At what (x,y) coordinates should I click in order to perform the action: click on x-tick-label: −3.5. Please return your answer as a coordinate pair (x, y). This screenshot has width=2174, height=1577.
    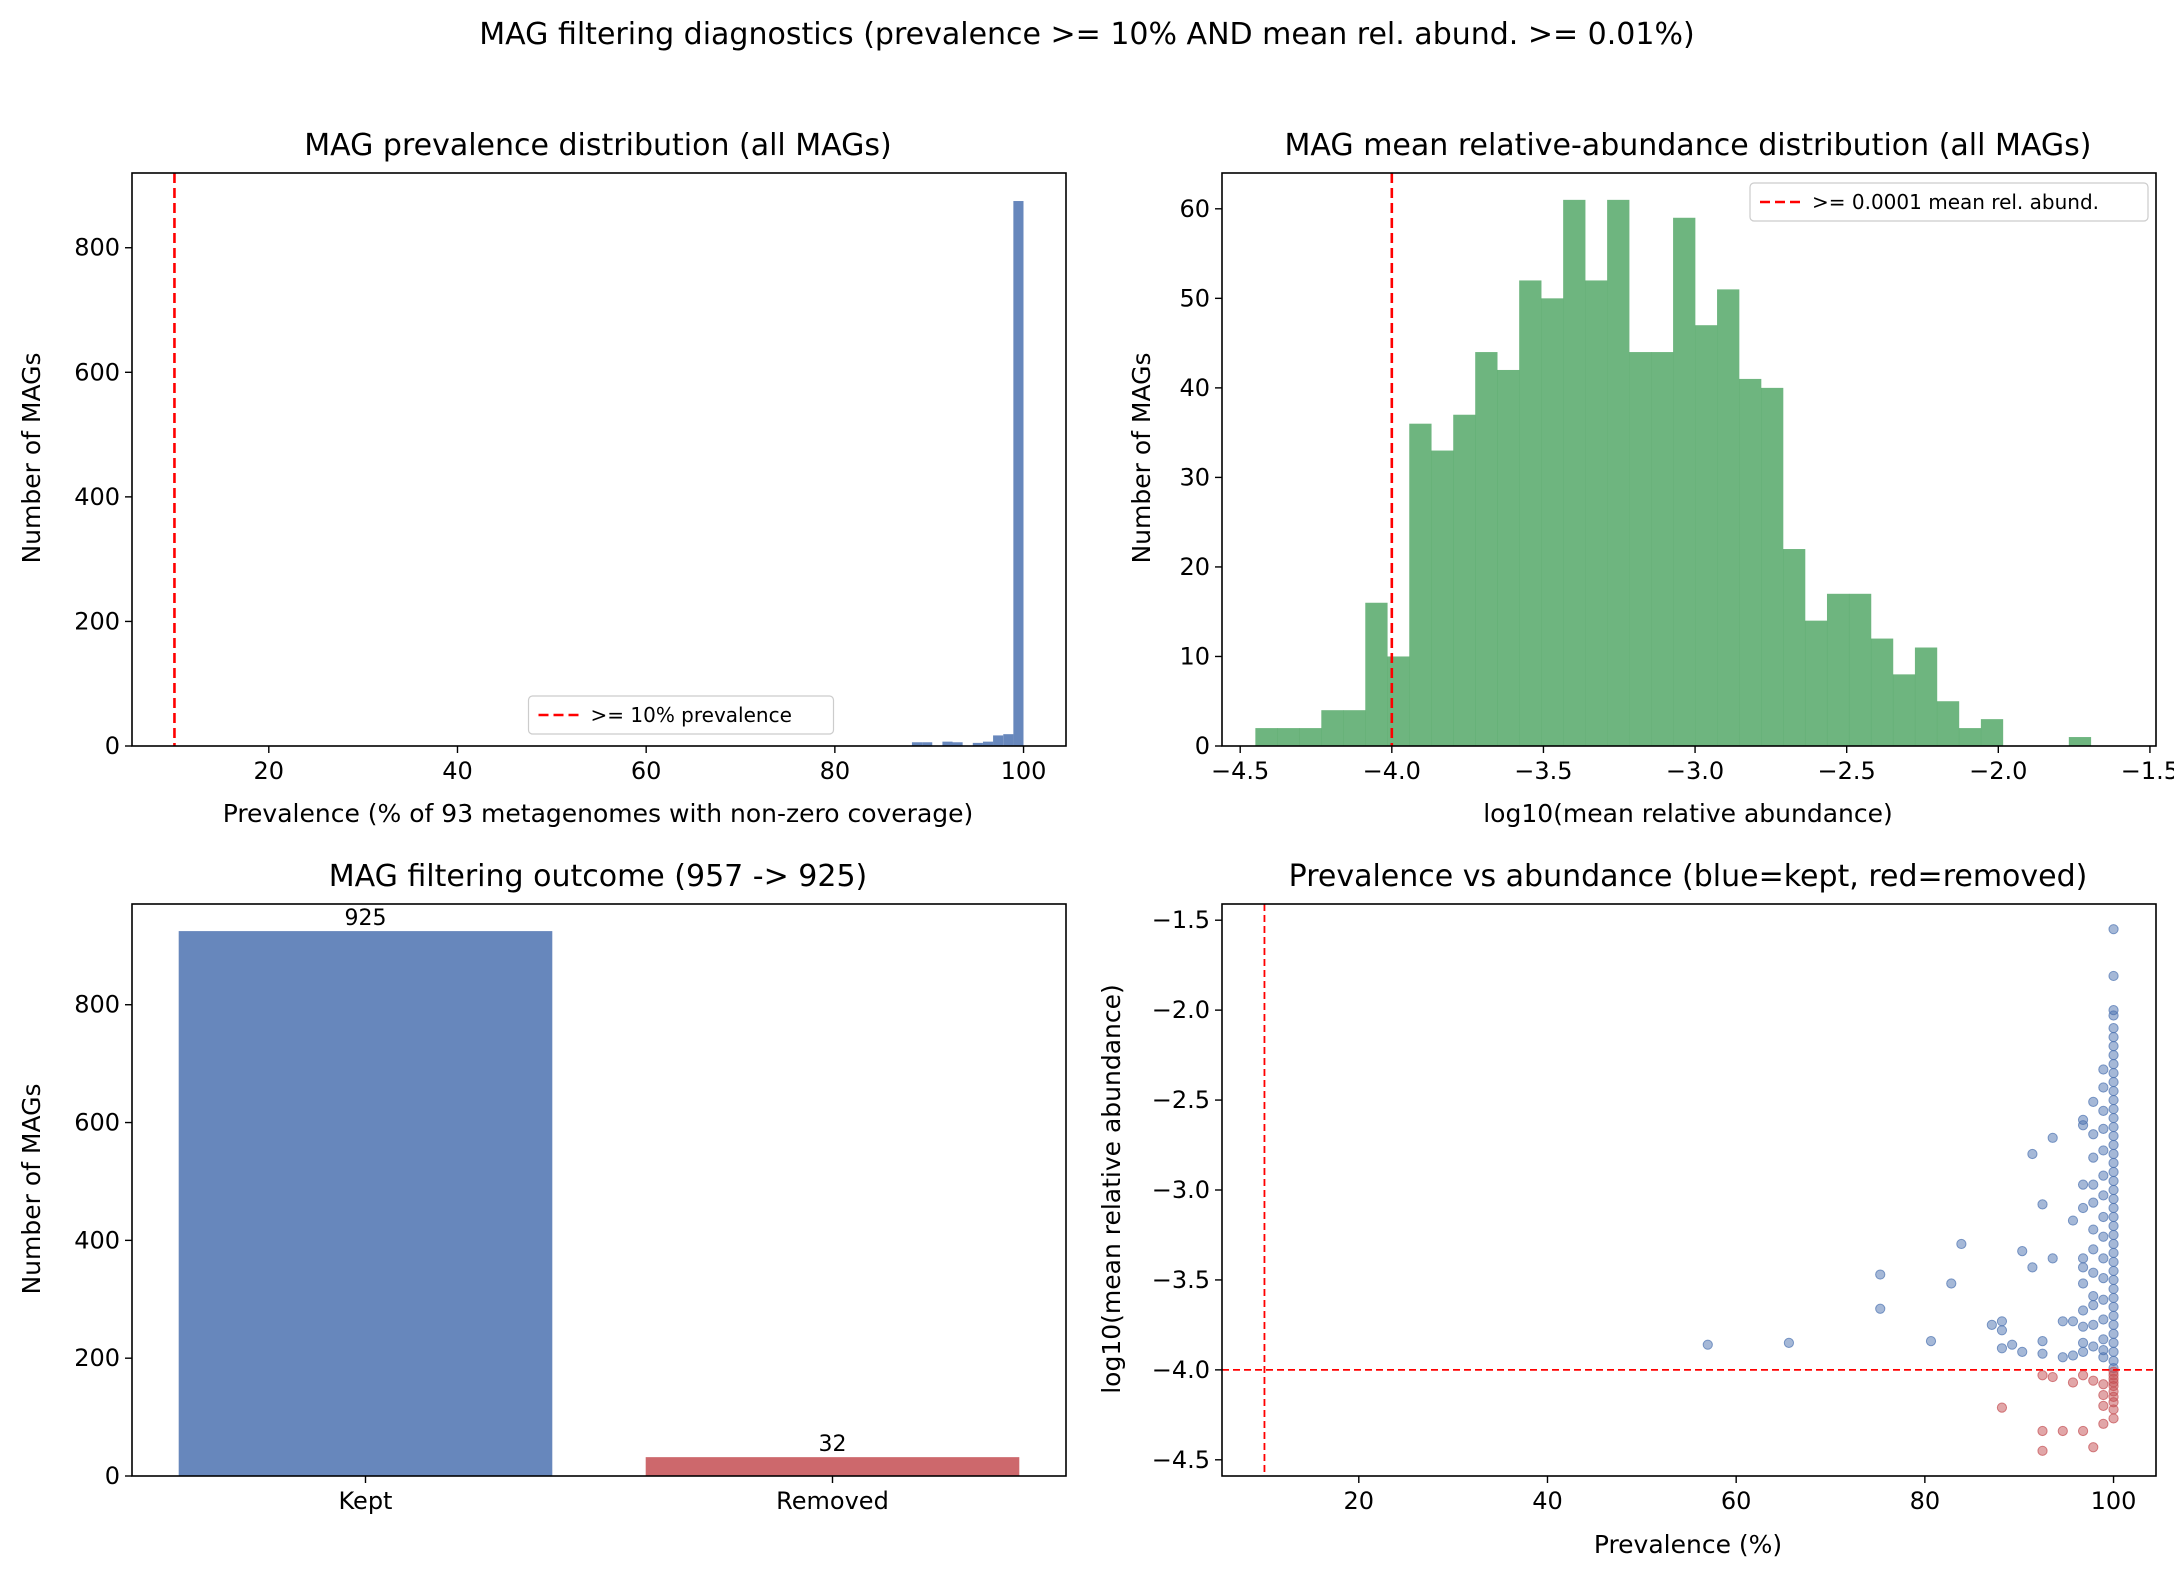
    Looking at the image, I should click on (1543, 771).